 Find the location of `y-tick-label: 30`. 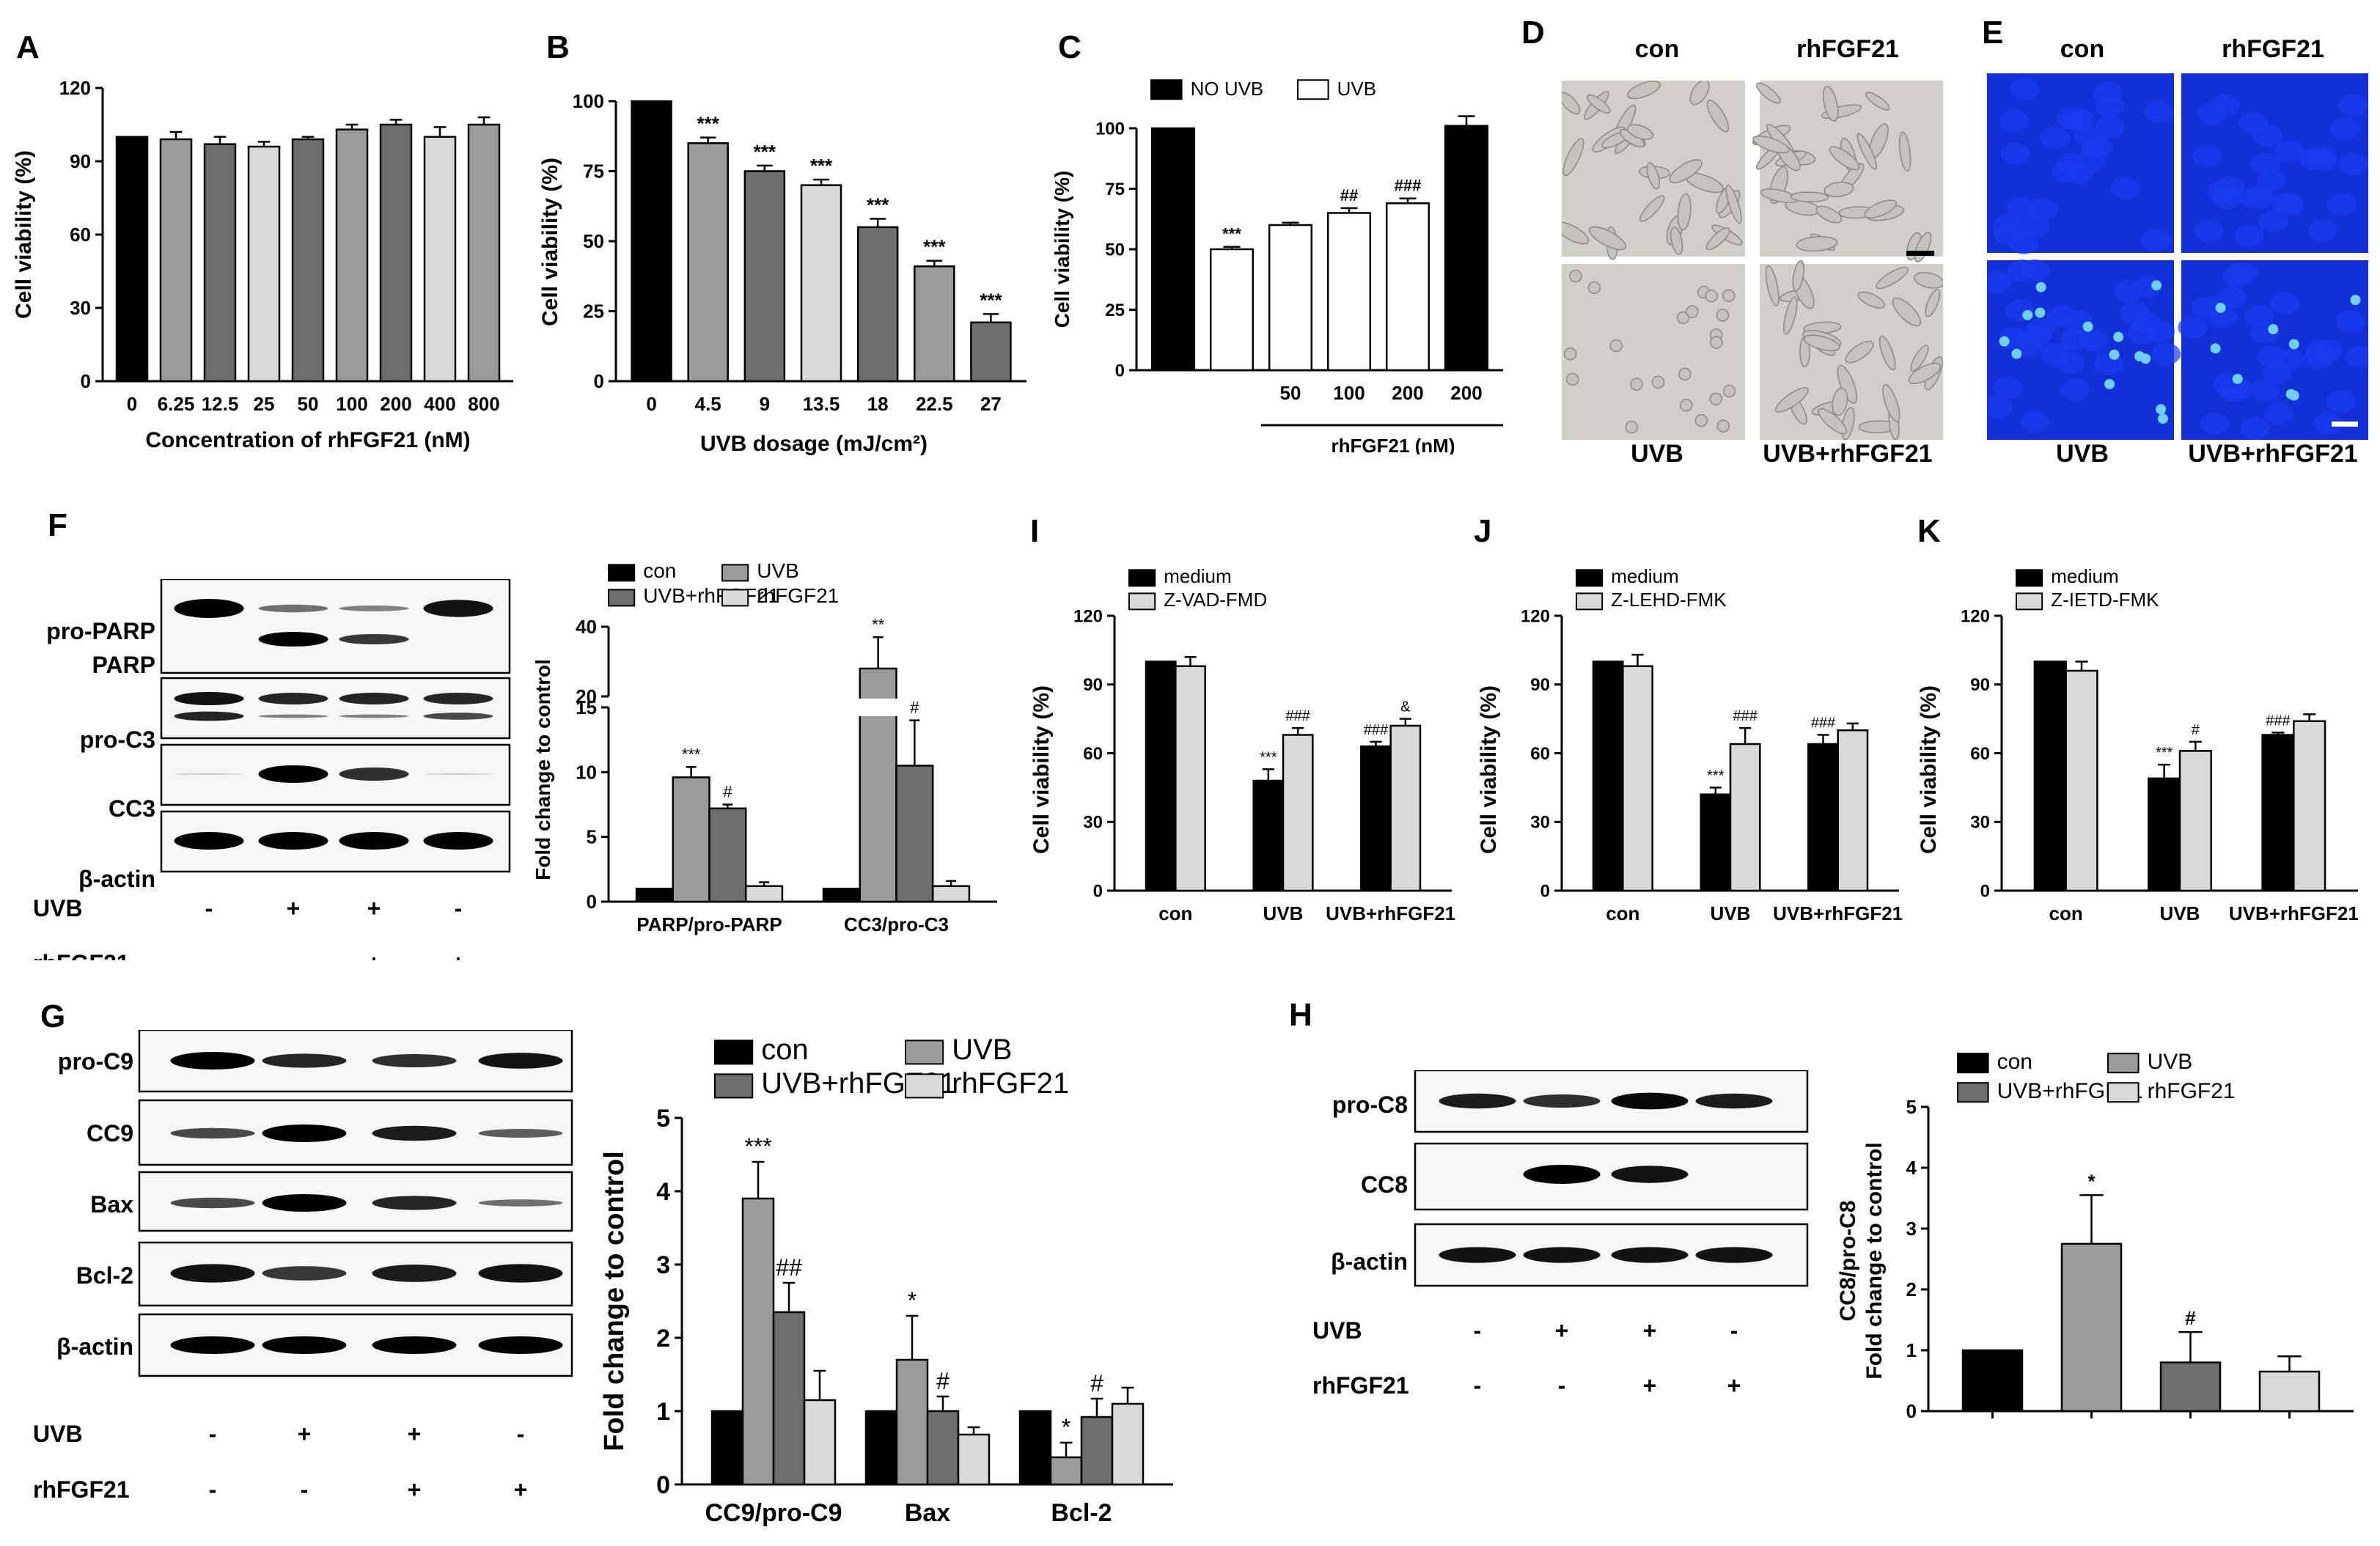

y-tick-label: 30 is located at coordinates (1540, 823).